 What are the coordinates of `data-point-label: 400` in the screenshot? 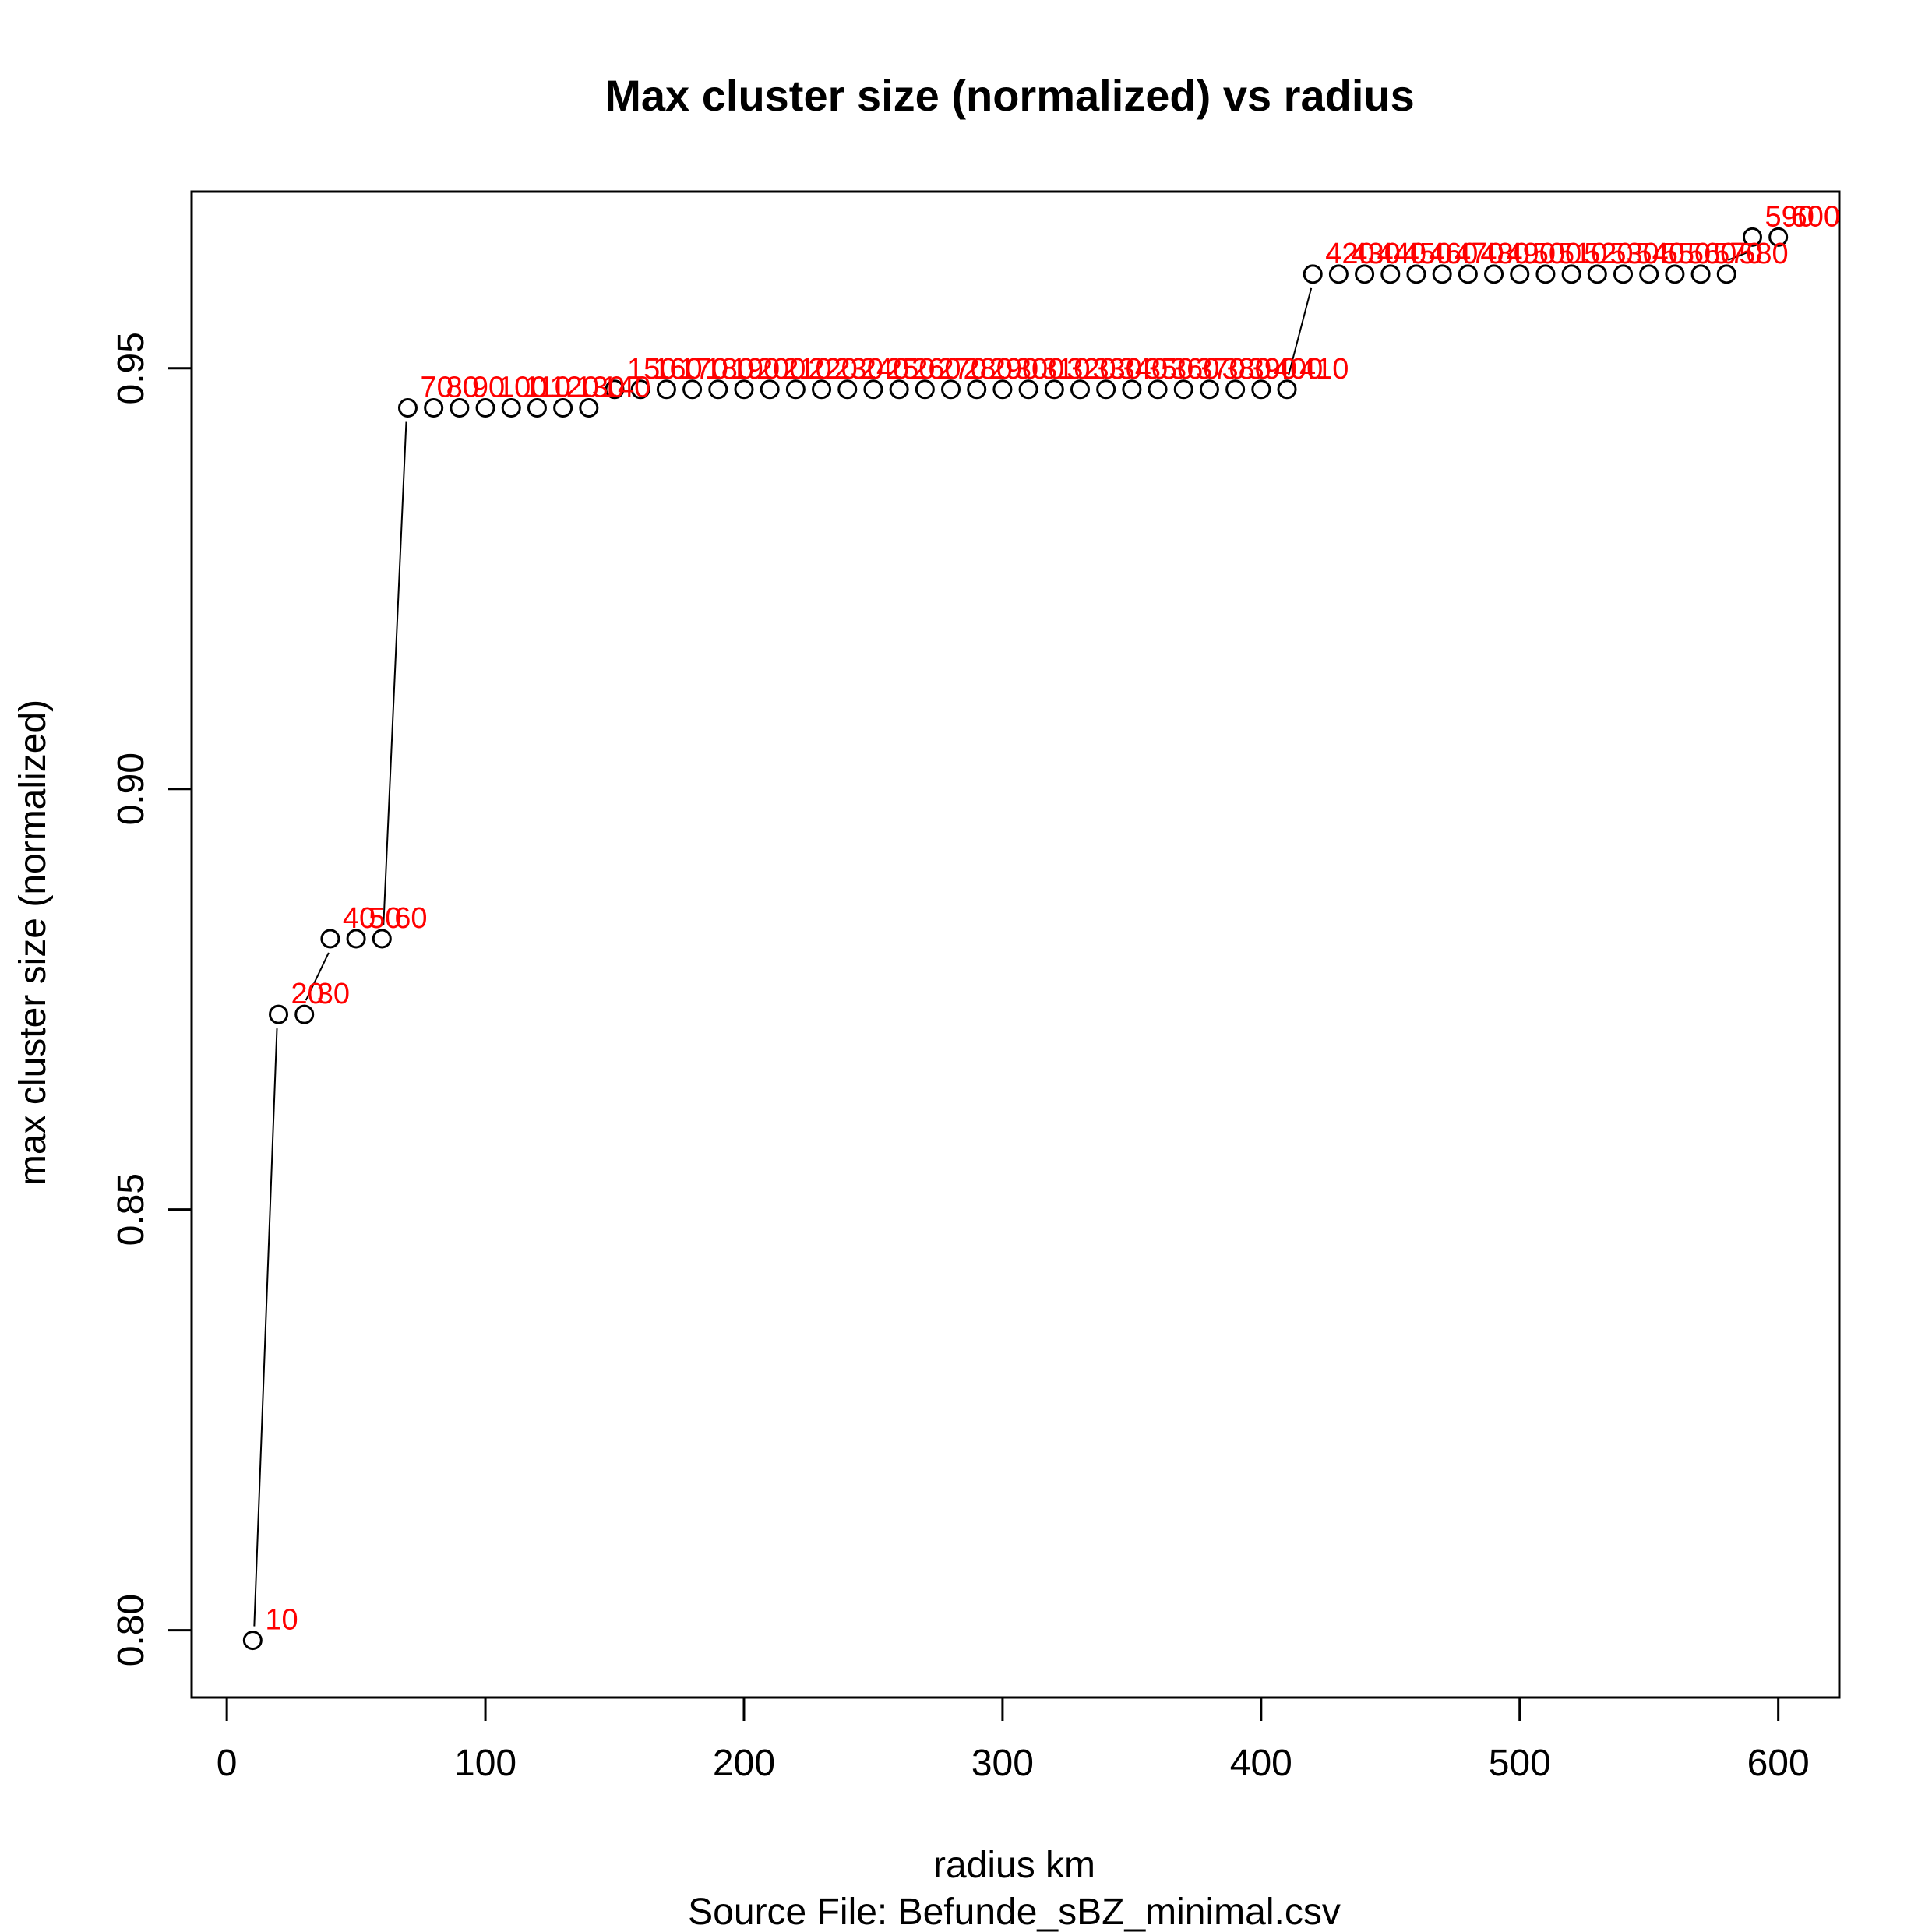 It's located at (1299, 369).